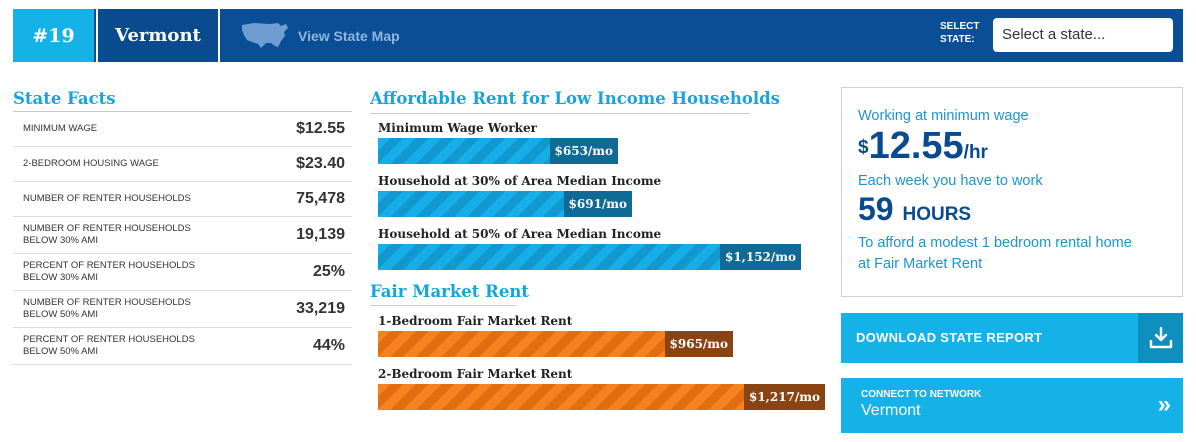  What do you see at coordinates (182, 111) in the screenshot?
I see `state-facts-underline` at bounding box center [182, 111].